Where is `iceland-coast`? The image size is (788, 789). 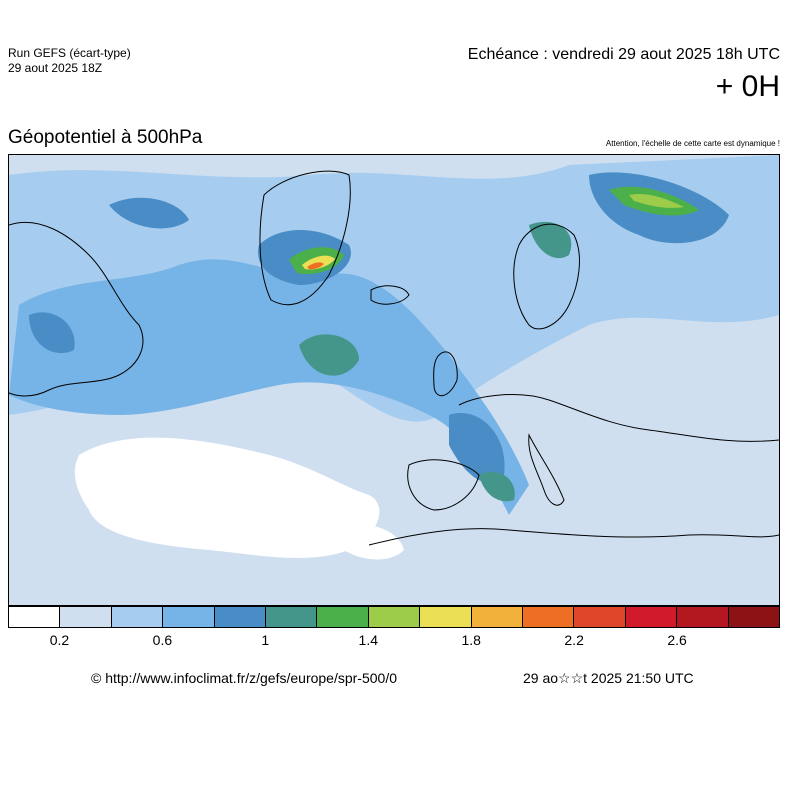
iceland-coast is located at coordinates (390, 295).